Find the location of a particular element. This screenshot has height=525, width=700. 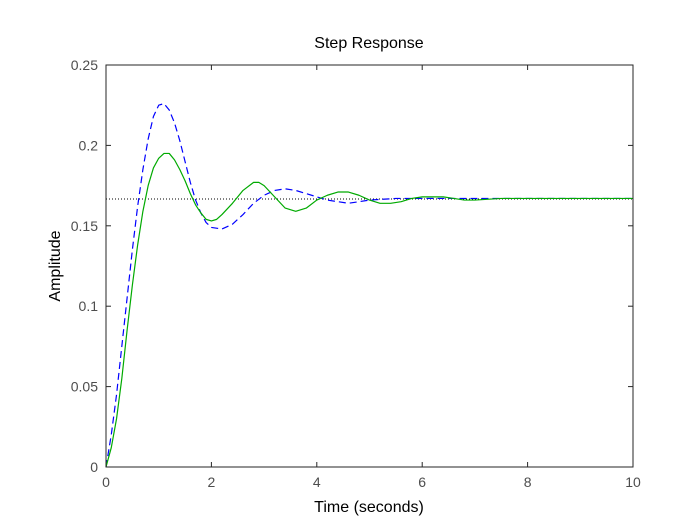

y-tick-label: 0.05 is located at coordinates (84, 387).